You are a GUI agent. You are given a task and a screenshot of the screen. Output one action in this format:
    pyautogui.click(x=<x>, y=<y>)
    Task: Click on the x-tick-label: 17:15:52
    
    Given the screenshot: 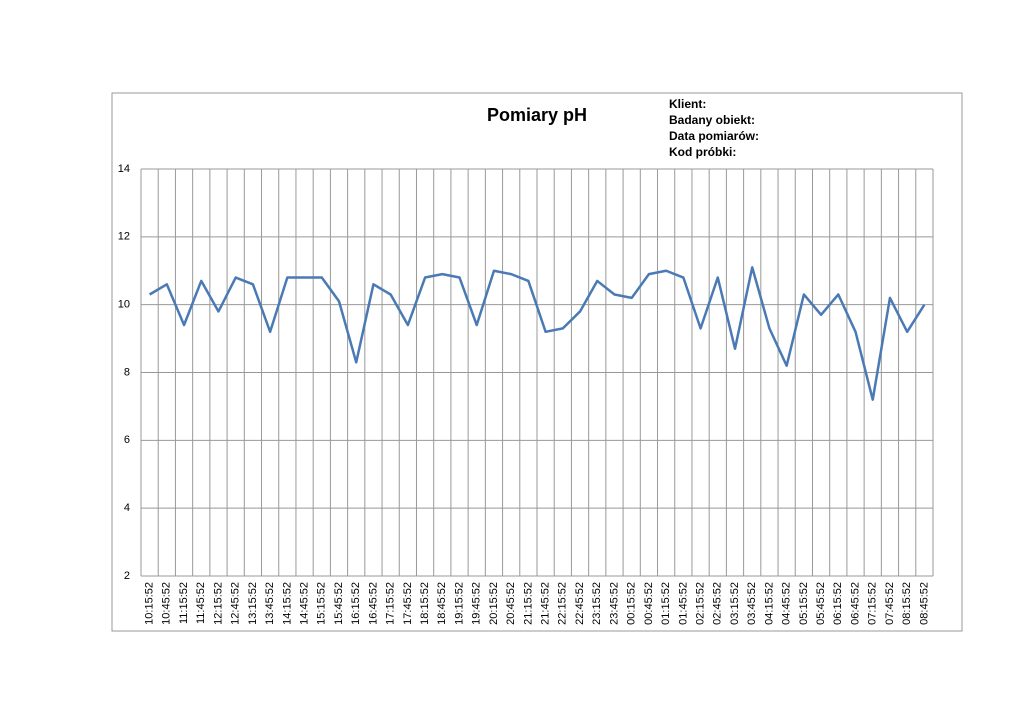 What is the action you would take?
    pyautogui.click(x=391, y=603)
    